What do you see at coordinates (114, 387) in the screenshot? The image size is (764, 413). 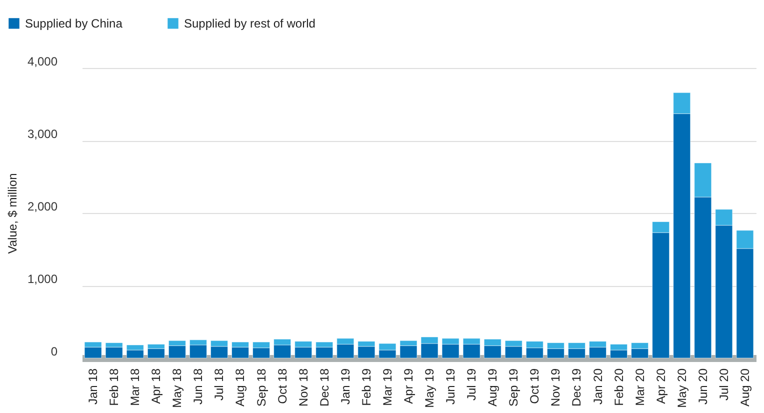 I see `x-tick-label: Feb 18` at bounding box center [114, 387].